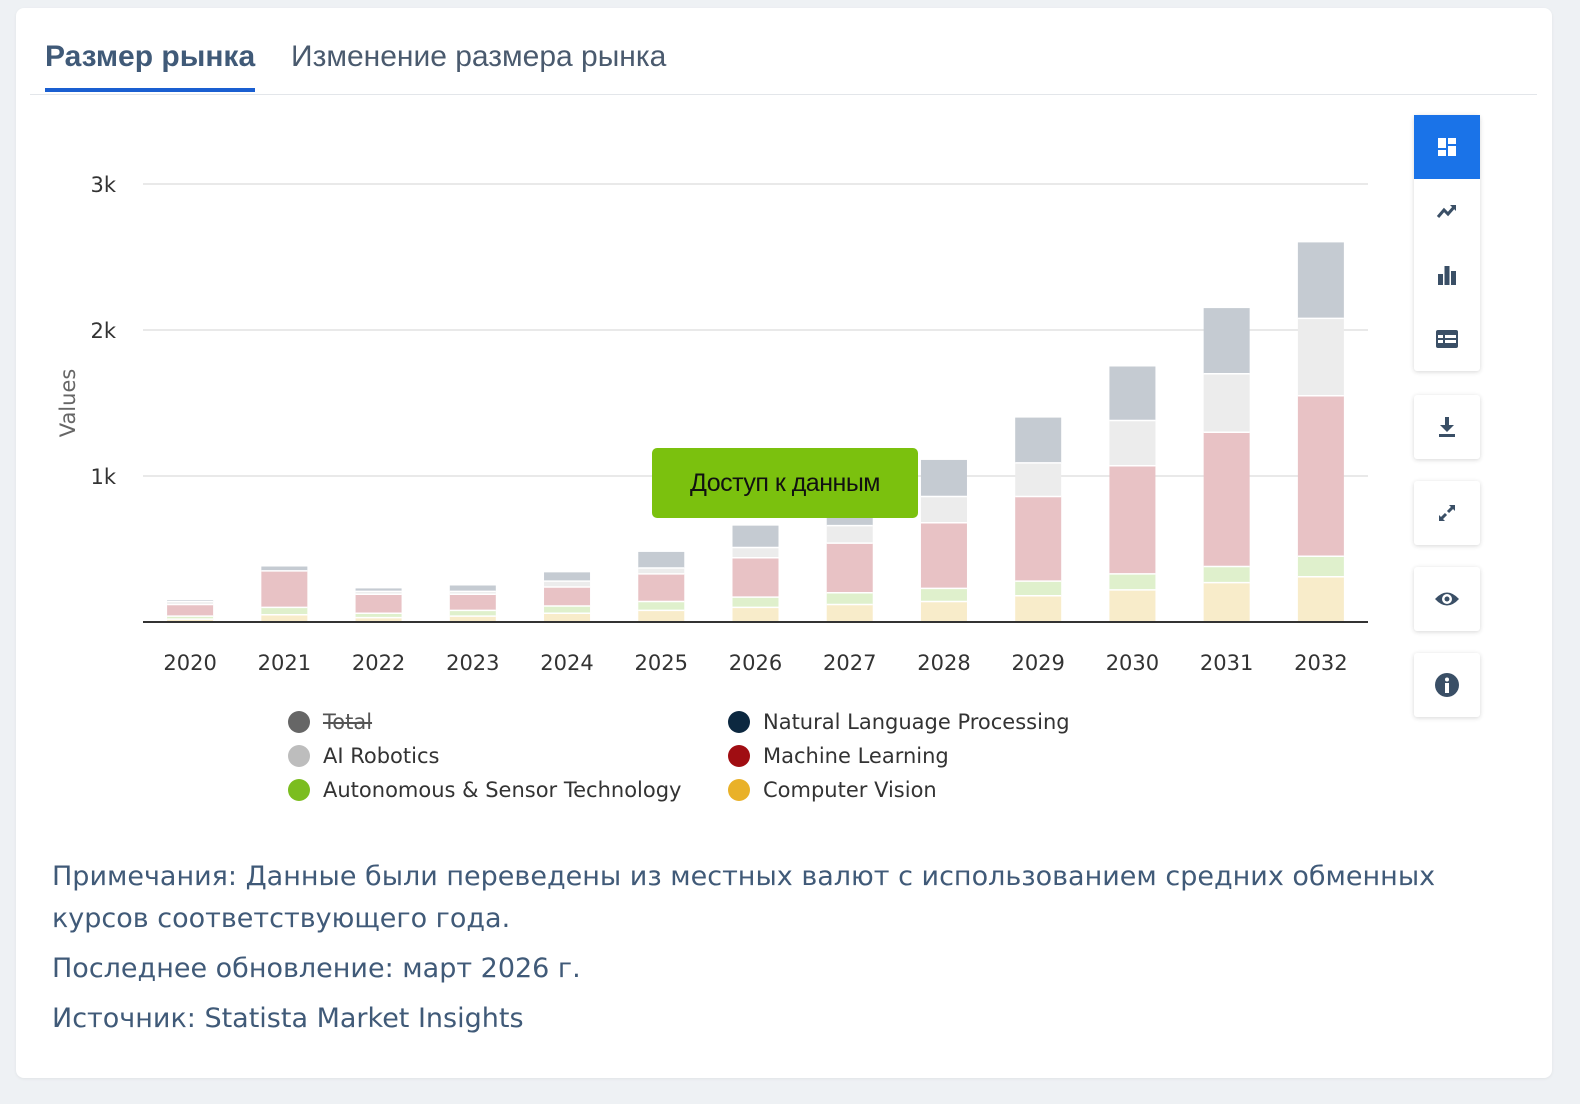 This screenshot has height=1104, width=1580. I want to click on eye-icon, so click(1447, 599).